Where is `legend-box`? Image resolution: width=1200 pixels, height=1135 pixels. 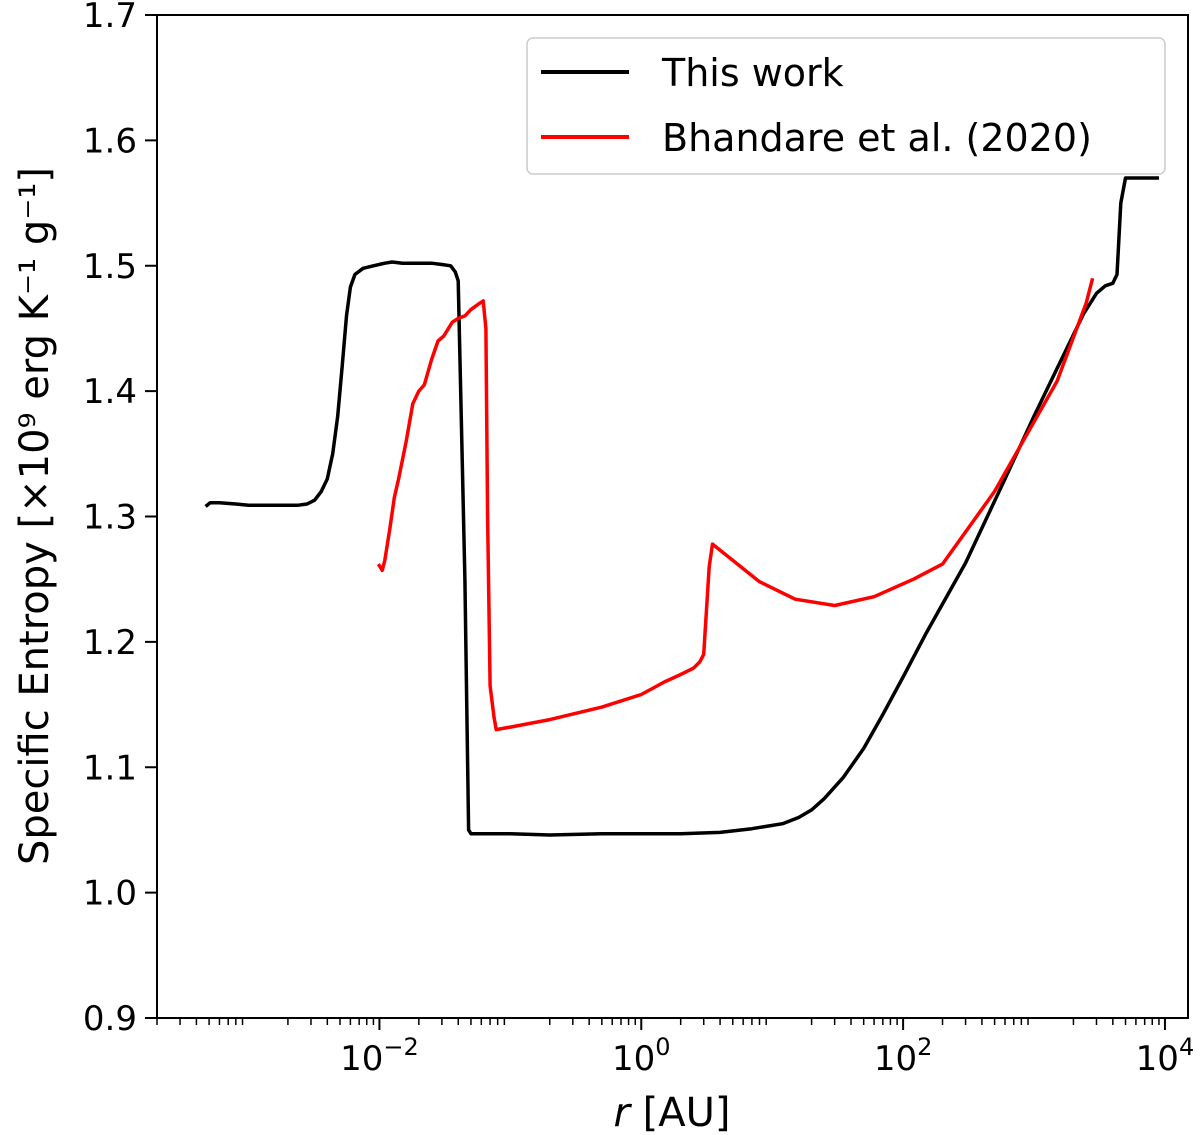 legend-box is located at coordinates (846, 106).